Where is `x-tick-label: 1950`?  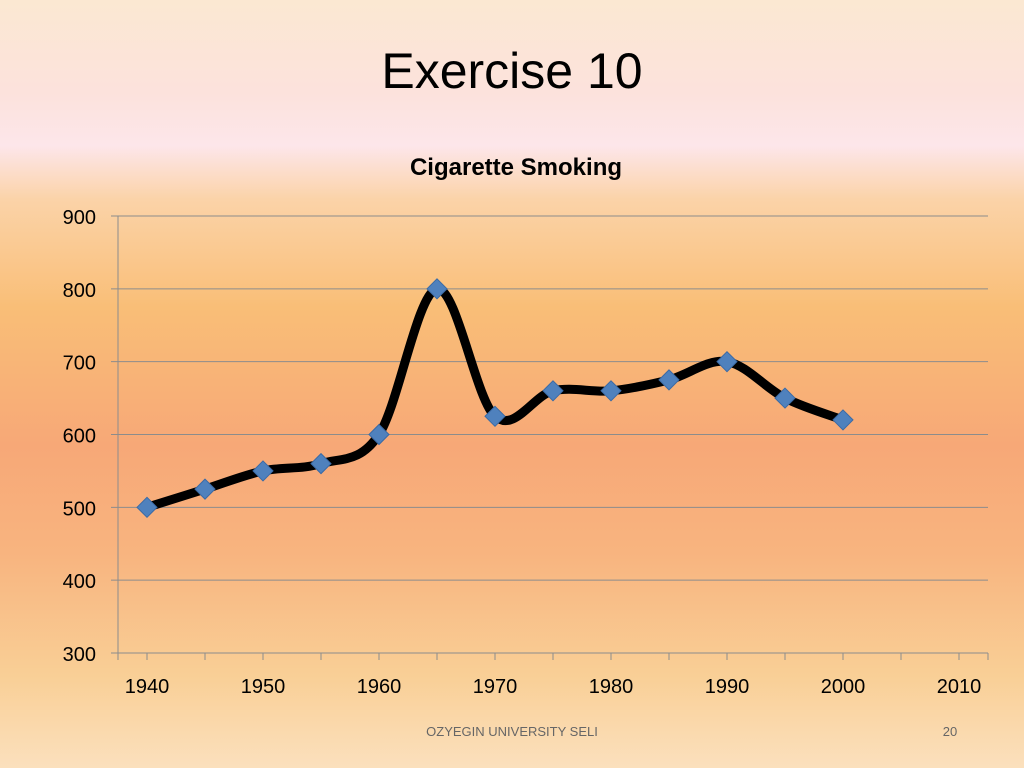
x-tick-label: 1950 is located at coordinates (263, 687).